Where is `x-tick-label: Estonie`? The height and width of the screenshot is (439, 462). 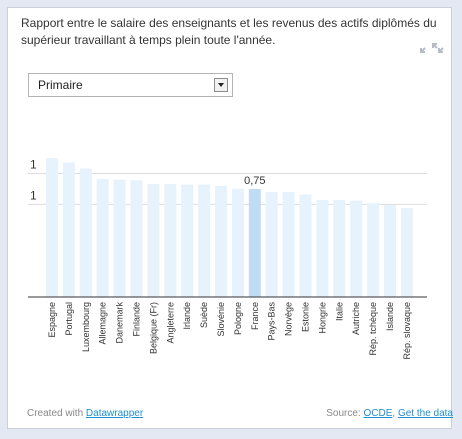
x-tick-label: Estonie is located at coordinates (306, 317).